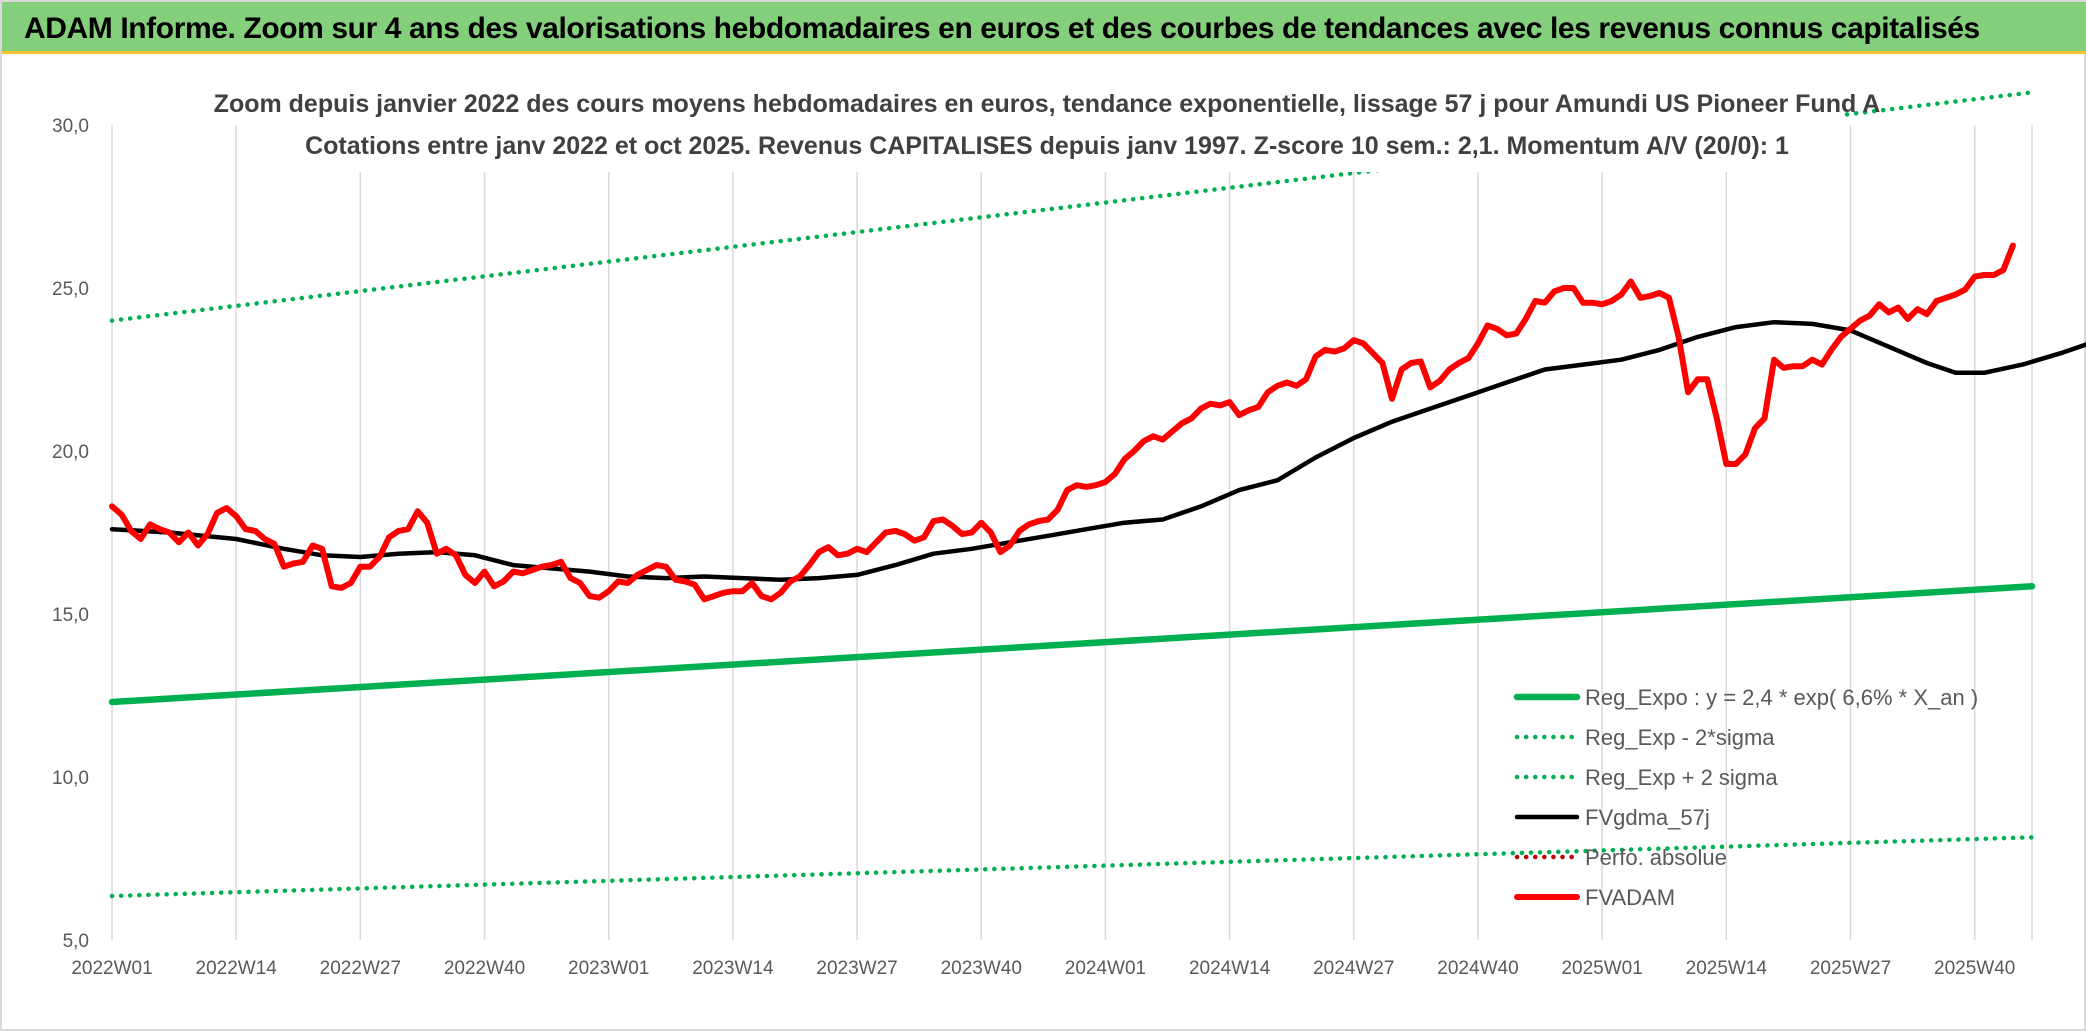 This screenshot has height=1033, width=2086. I want to click on x-tick-label: 2025W40, so click(1974, 968).